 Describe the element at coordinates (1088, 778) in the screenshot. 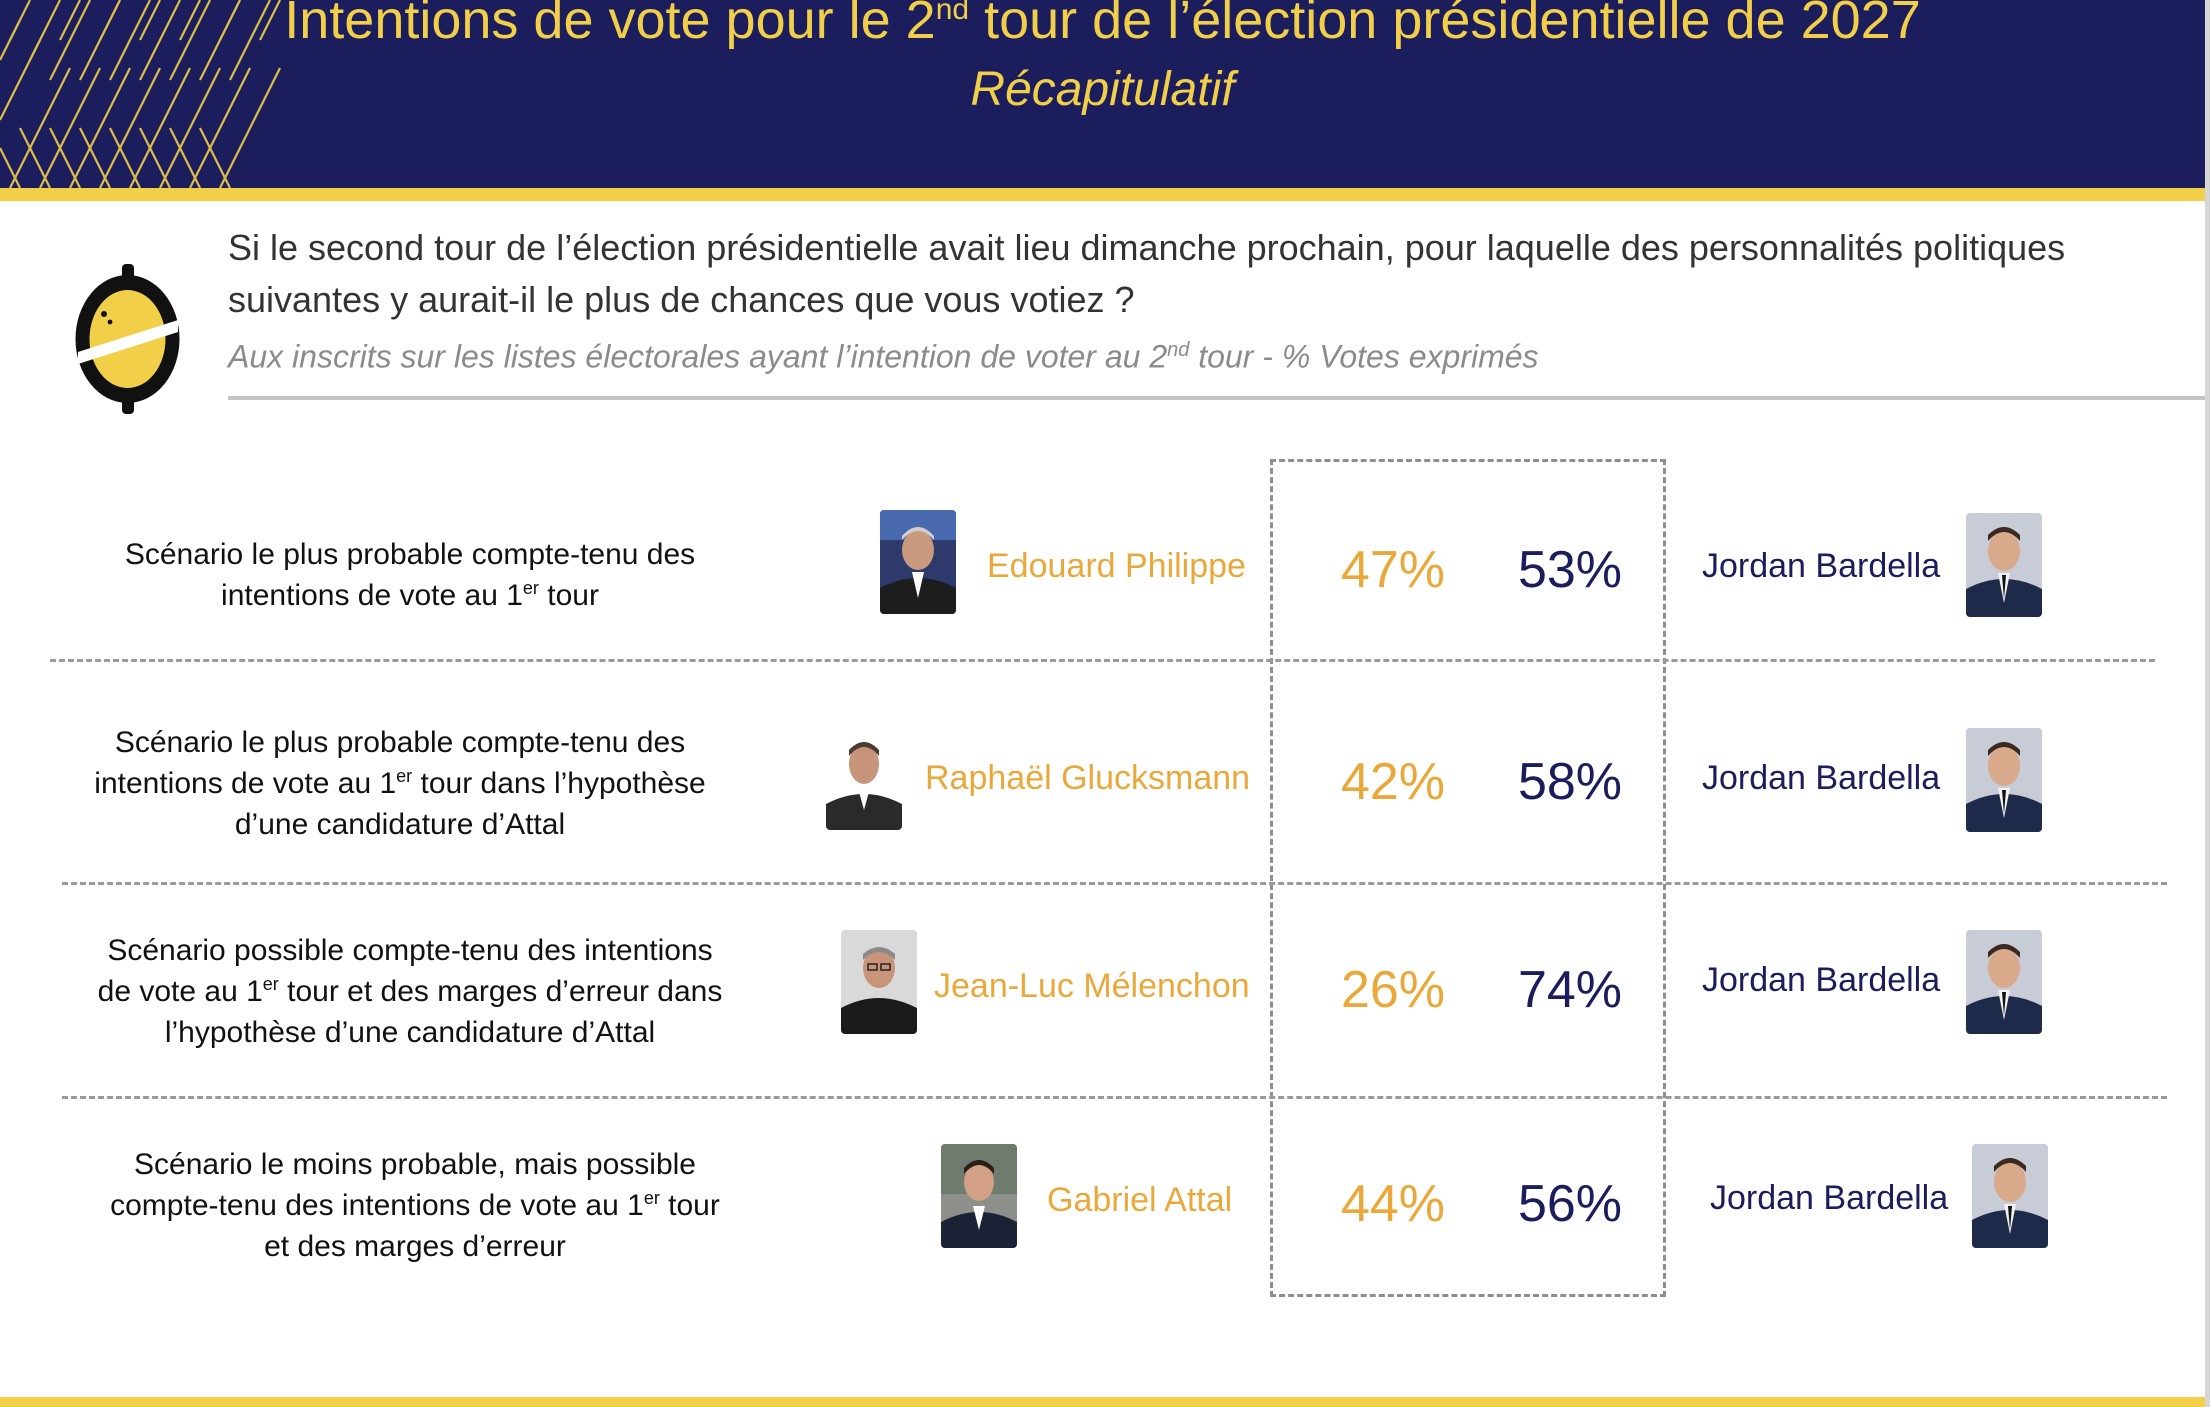

I see `candidate-name: Raphaël Glucksmann` at that location.